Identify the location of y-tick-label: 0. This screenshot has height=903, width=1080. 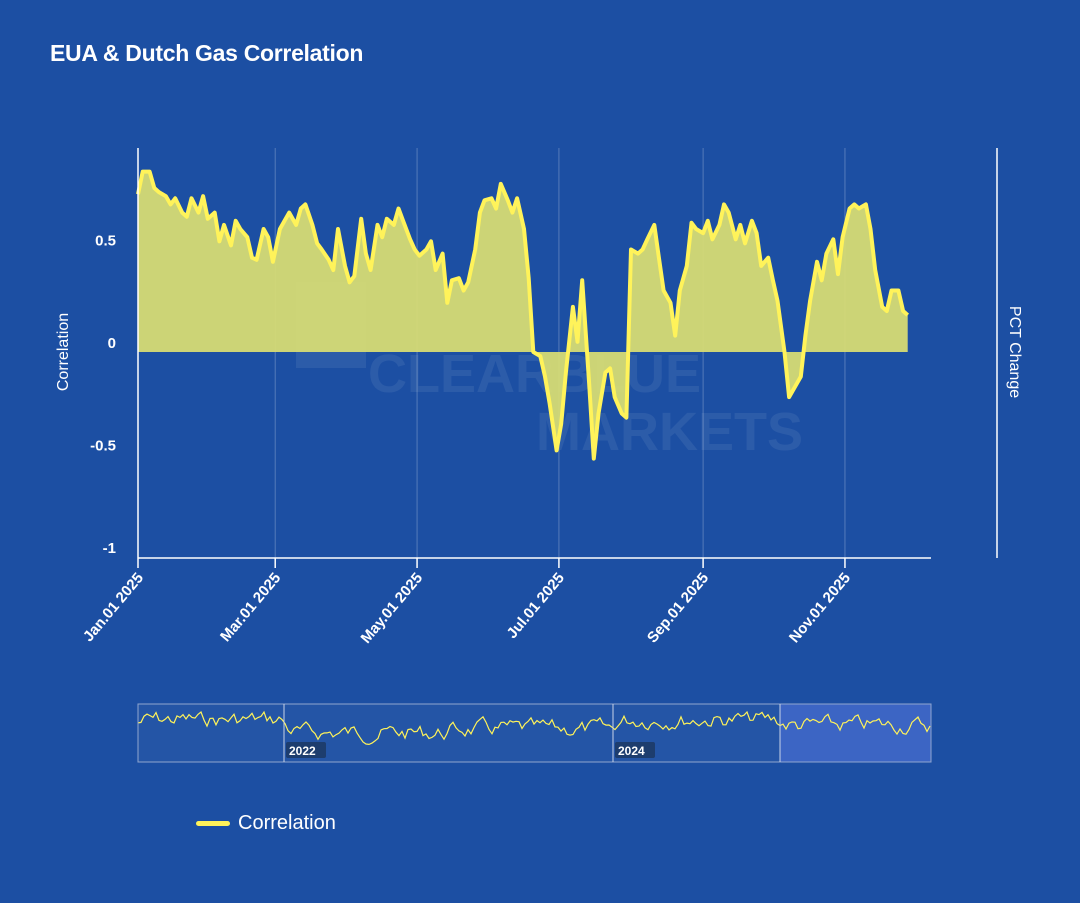
(112, 343).